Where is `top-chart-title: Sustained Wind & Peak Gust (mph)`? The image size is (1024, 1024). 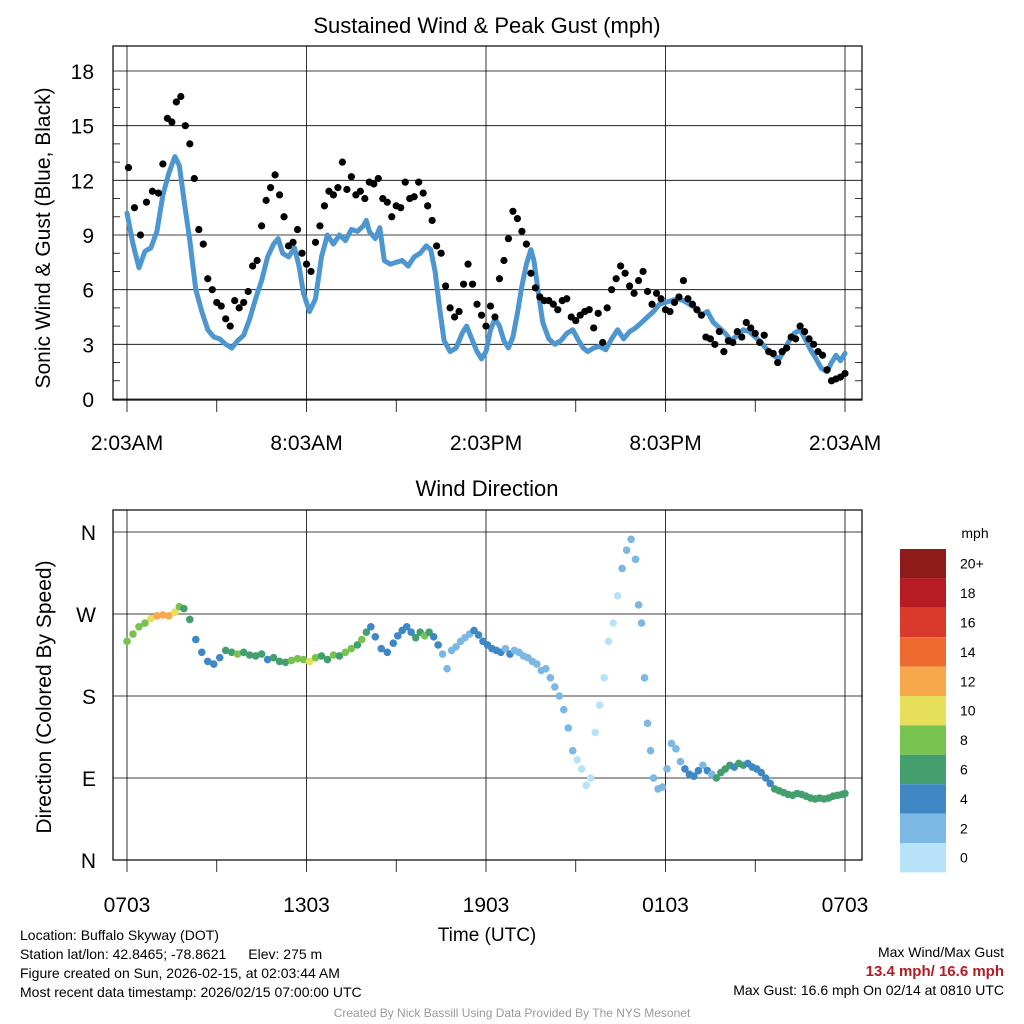 top-chart-title: Sustained Wind & Peak Gust (mph) is located at coordinates (486, 25).